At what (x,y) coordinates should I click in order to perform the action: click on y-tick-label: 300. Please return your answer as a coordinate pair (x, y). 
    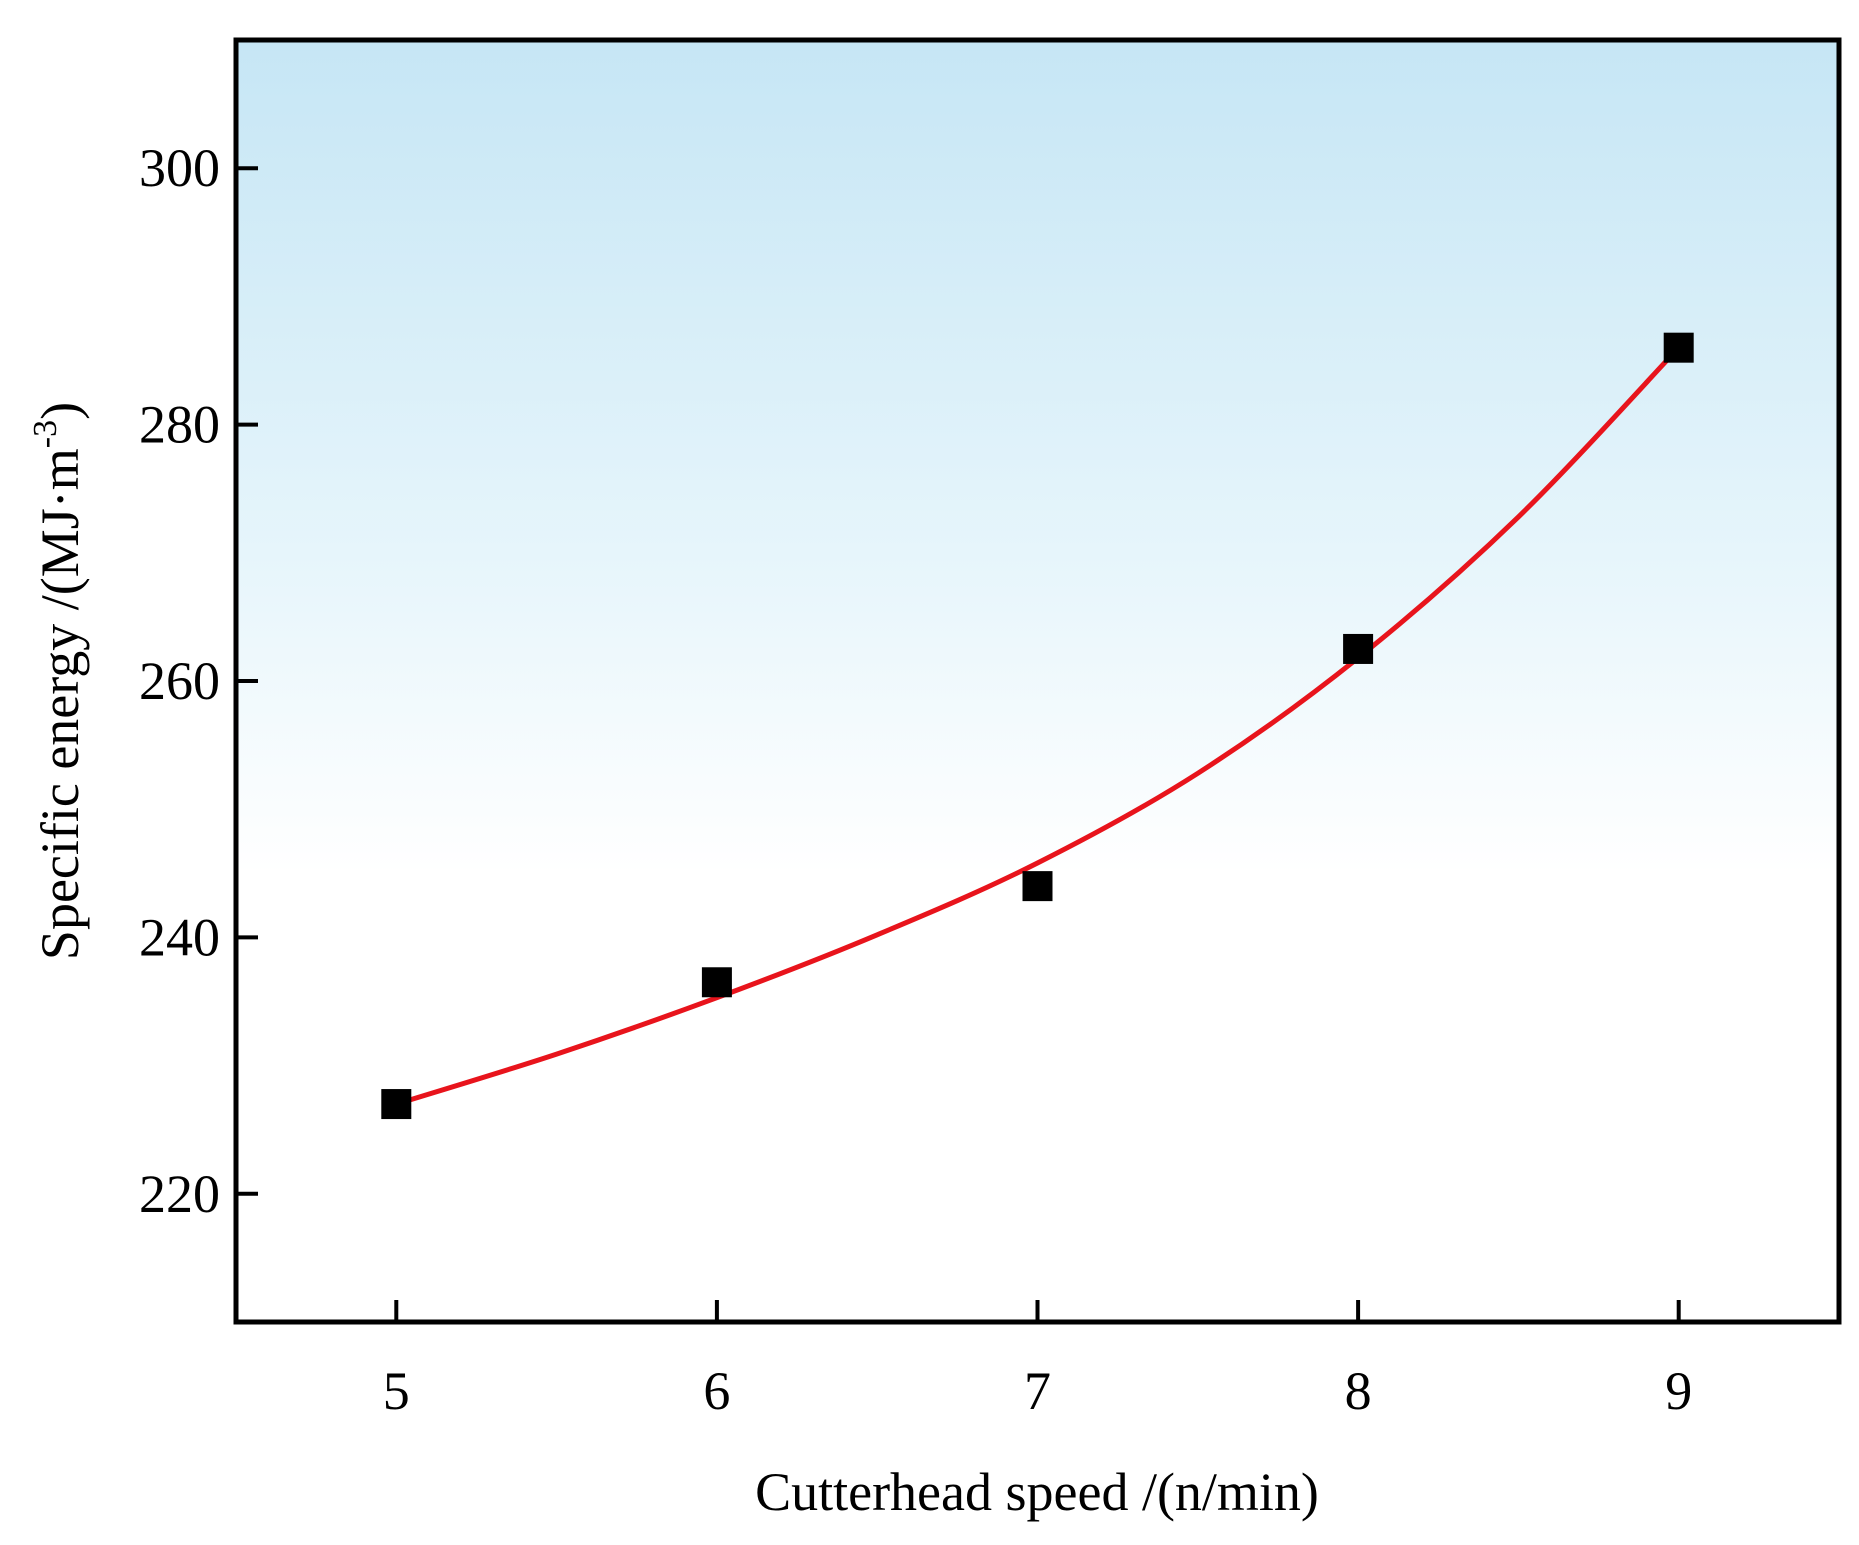
    Looking at the image, I should click on (179, 168).